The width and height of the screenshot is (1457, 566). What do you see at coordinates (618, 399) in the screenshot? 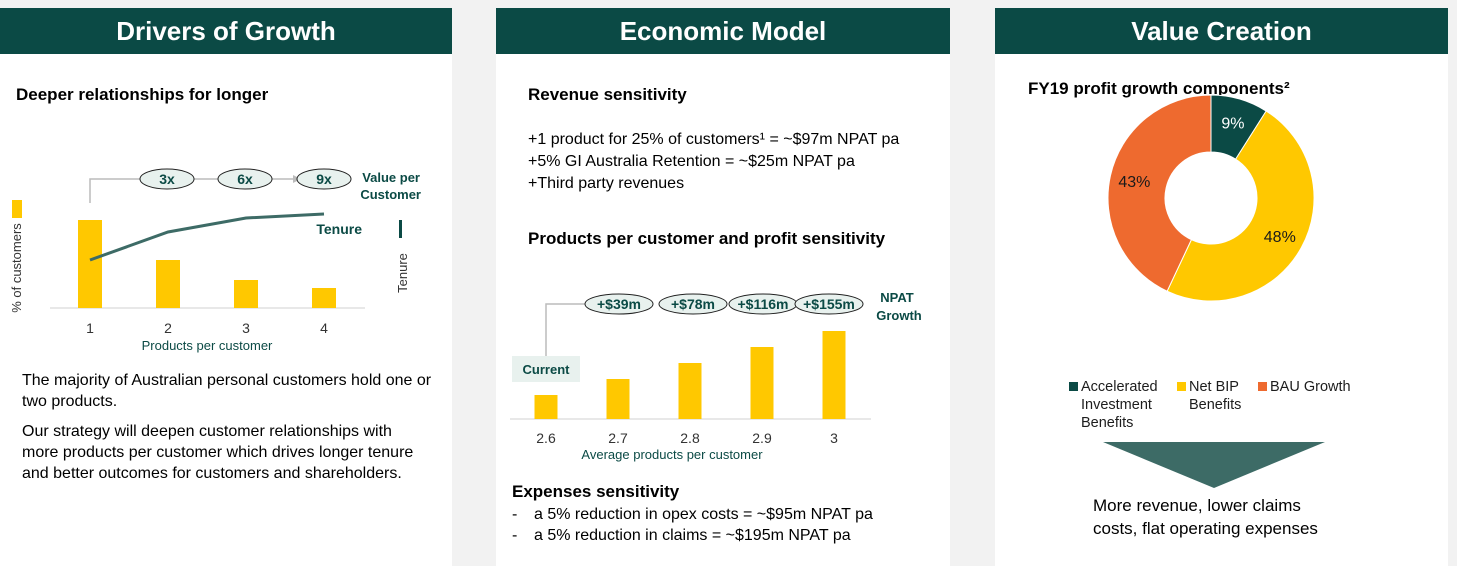
I see `bar-2.7` at bounding box center [618, 399].